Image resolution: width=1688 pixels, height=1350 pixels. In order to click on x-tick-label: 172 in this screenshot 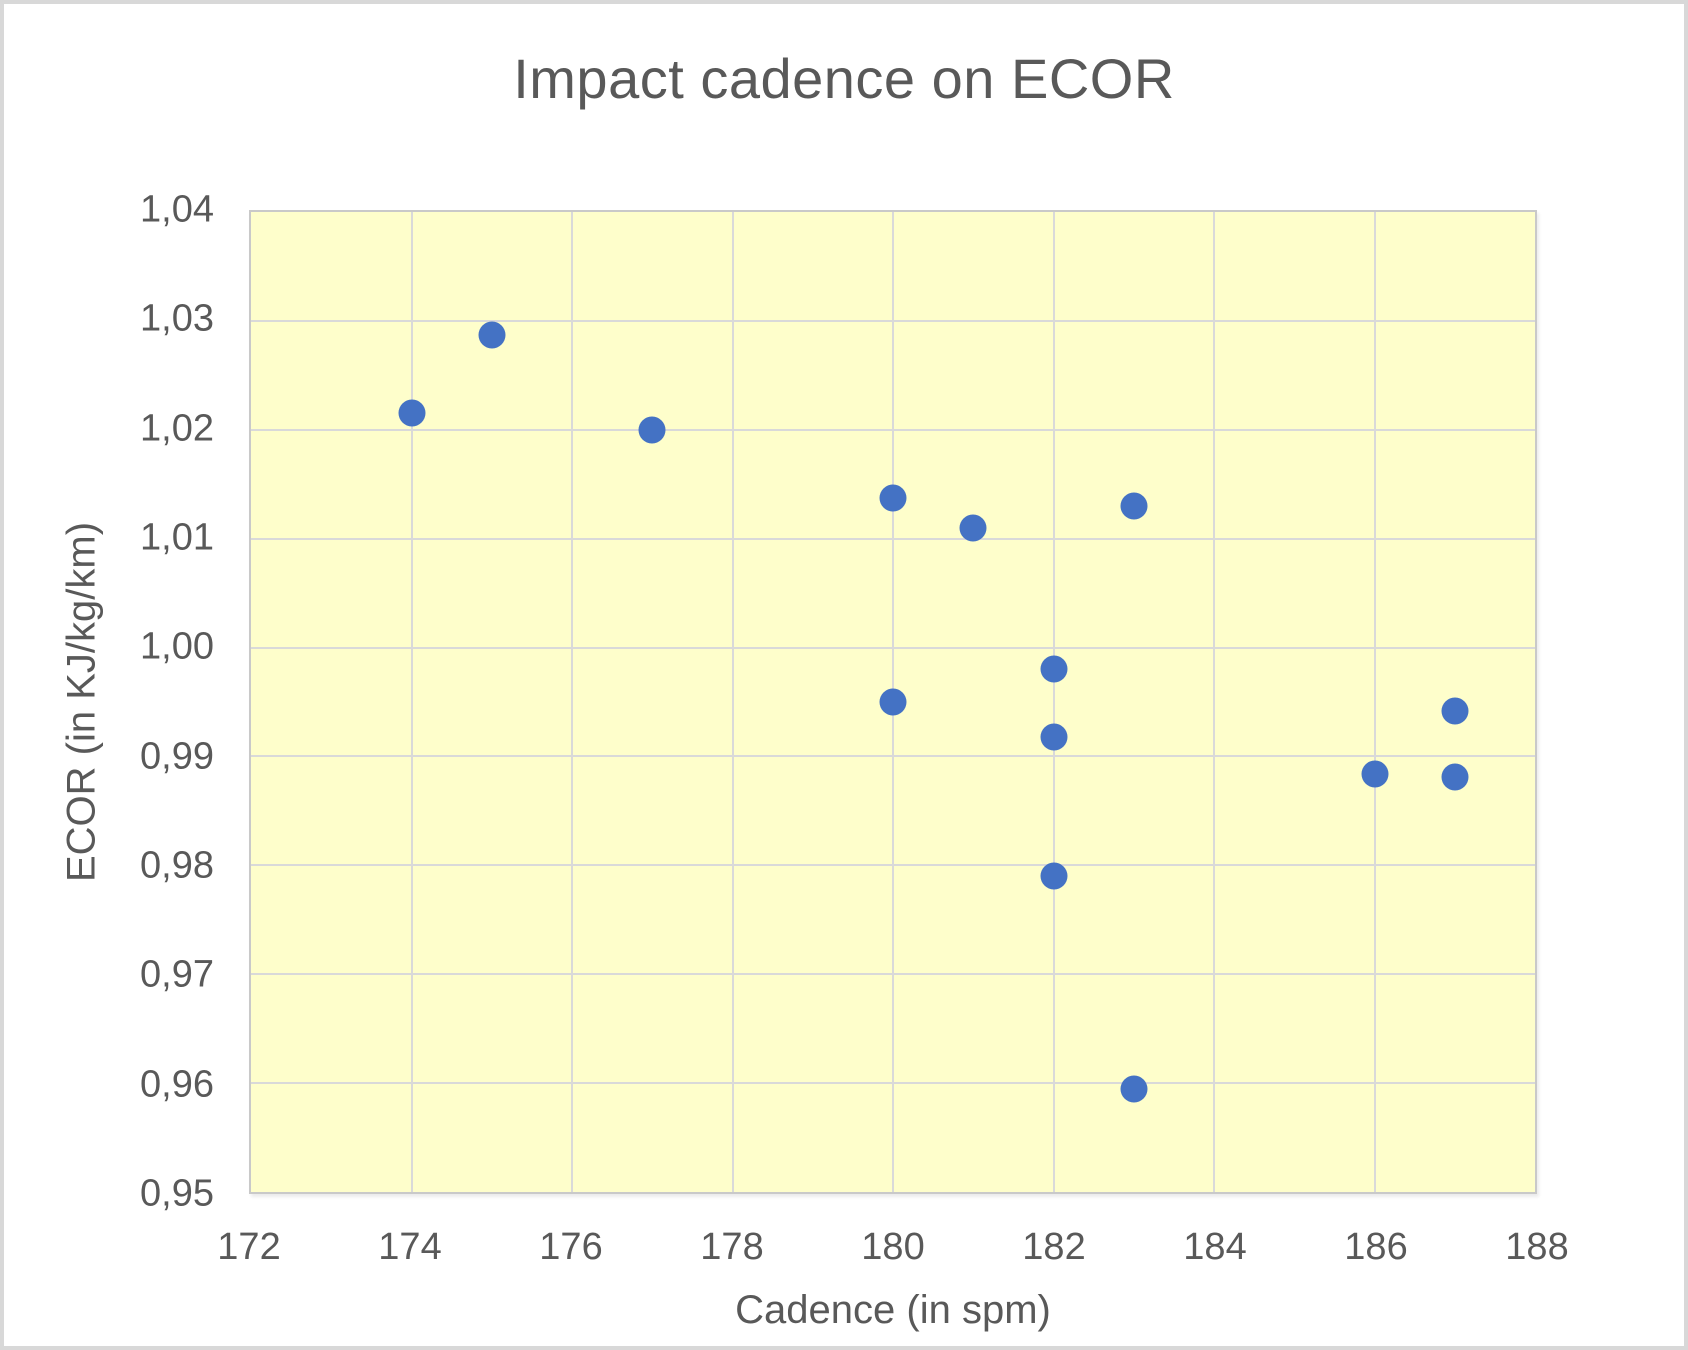, I will do `click(249, 1247)`.